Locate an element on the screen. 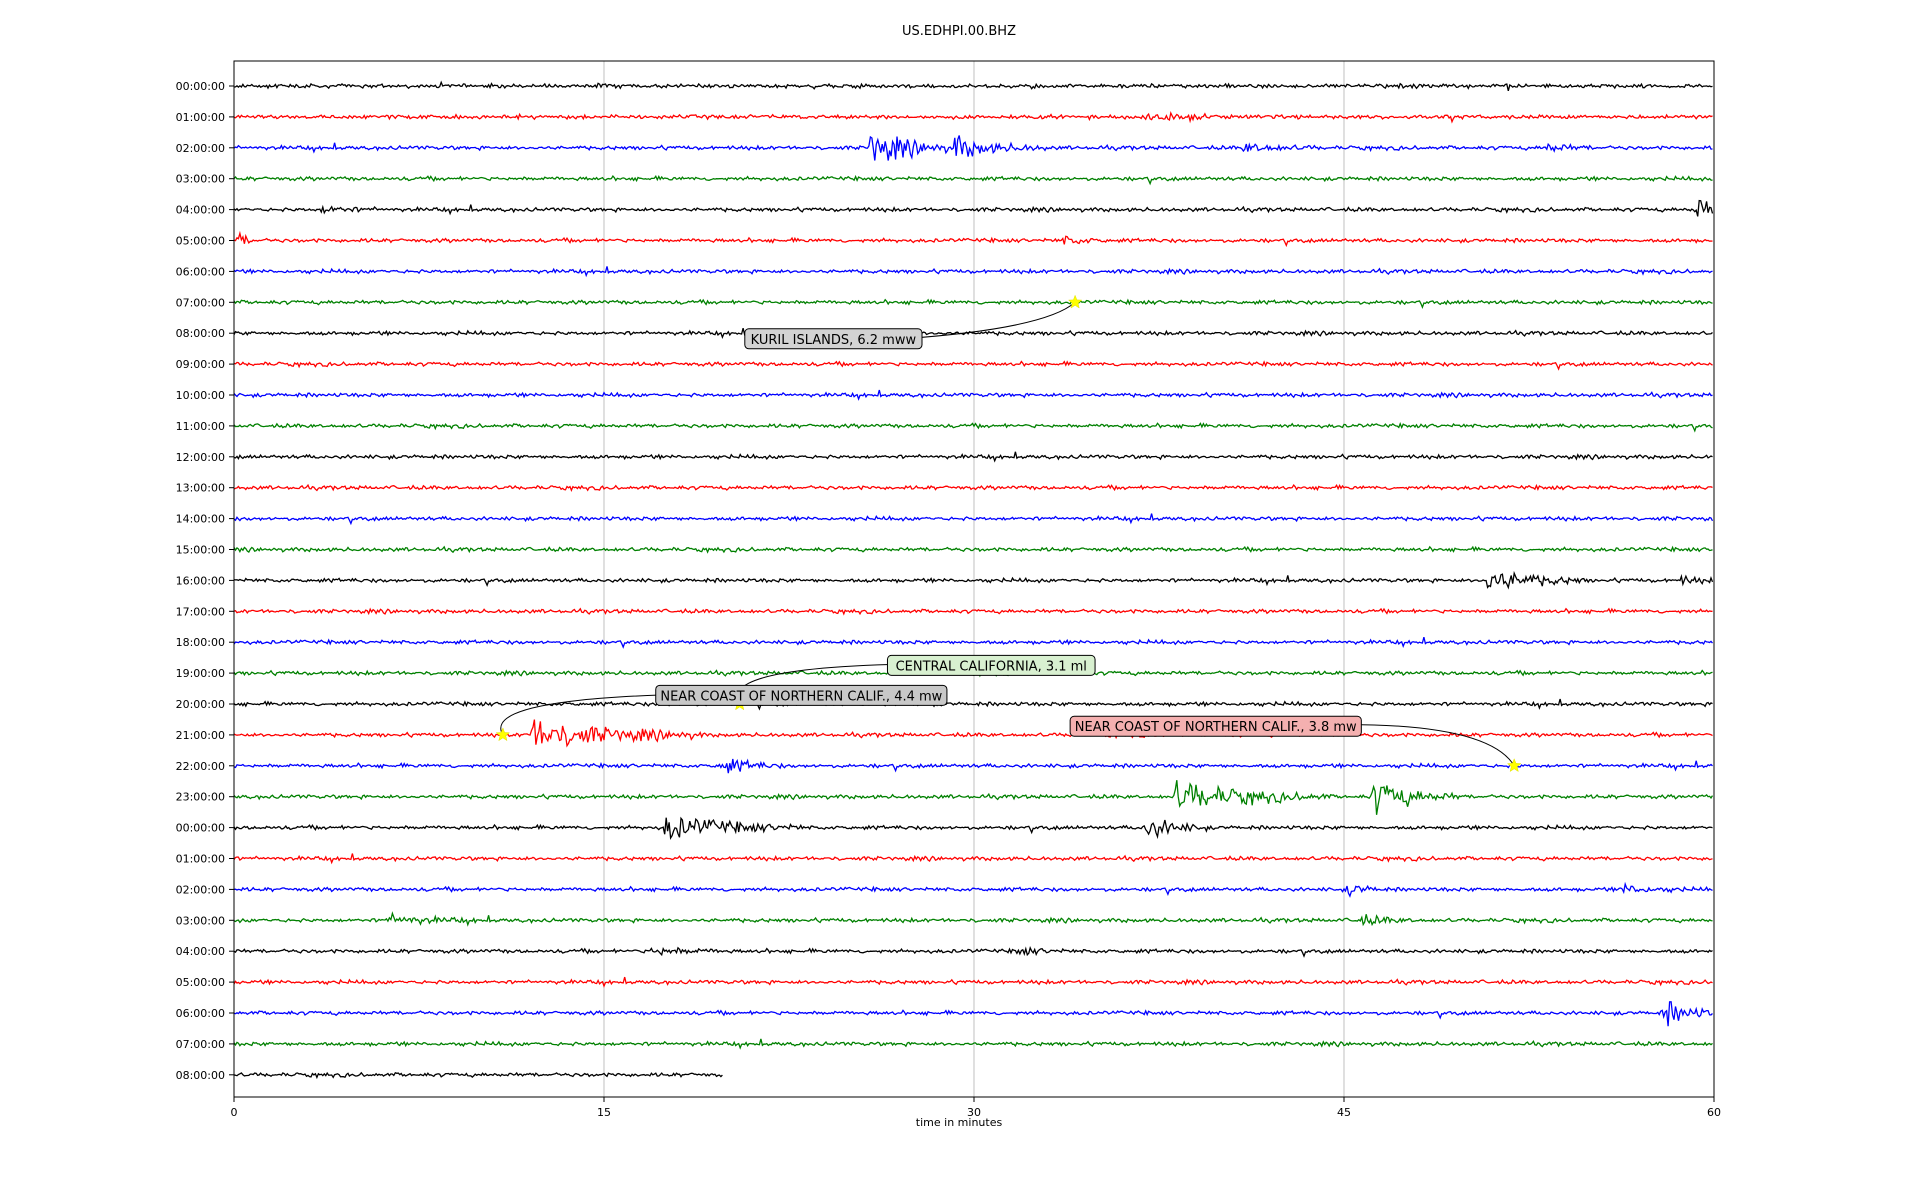  x-tick-label: 0 is located at coordinates (234, 1112).